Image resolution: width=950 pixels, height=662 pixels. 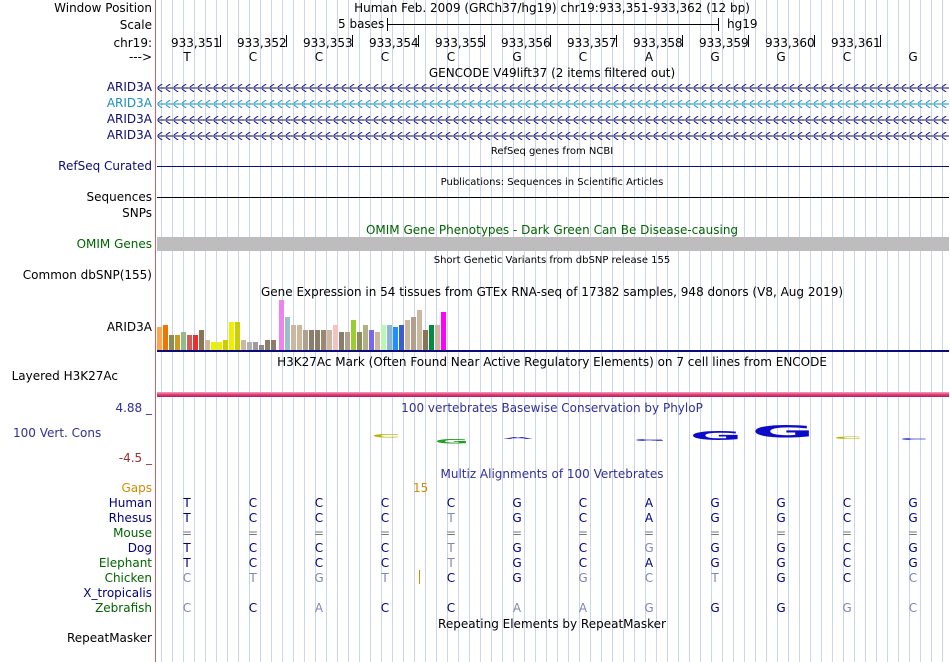 What do you see at coordinates (552, 474) in the screenshot?
I see `multiz-track-title: Multiz Alignments of 100 Vertebrates` at bounding box center [552, 474].